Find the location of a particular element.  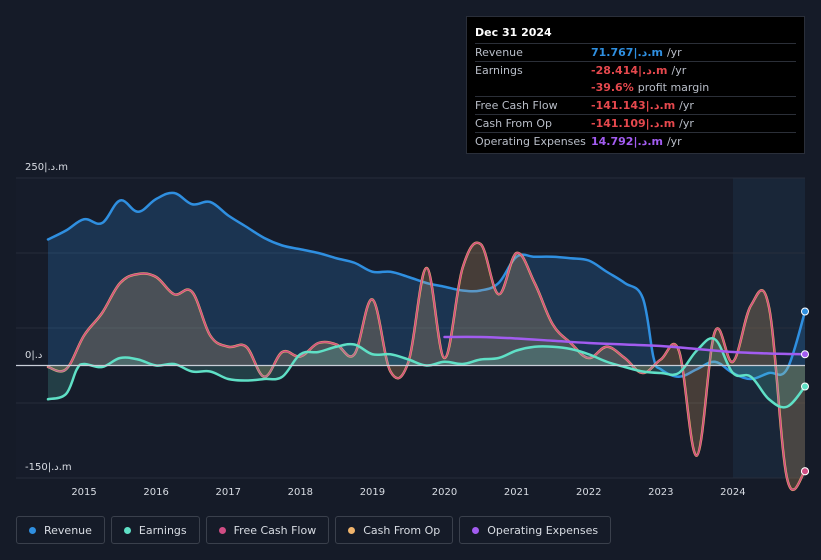

y-label-bottom: -150|.د.m is located at coordinates (48, 467).